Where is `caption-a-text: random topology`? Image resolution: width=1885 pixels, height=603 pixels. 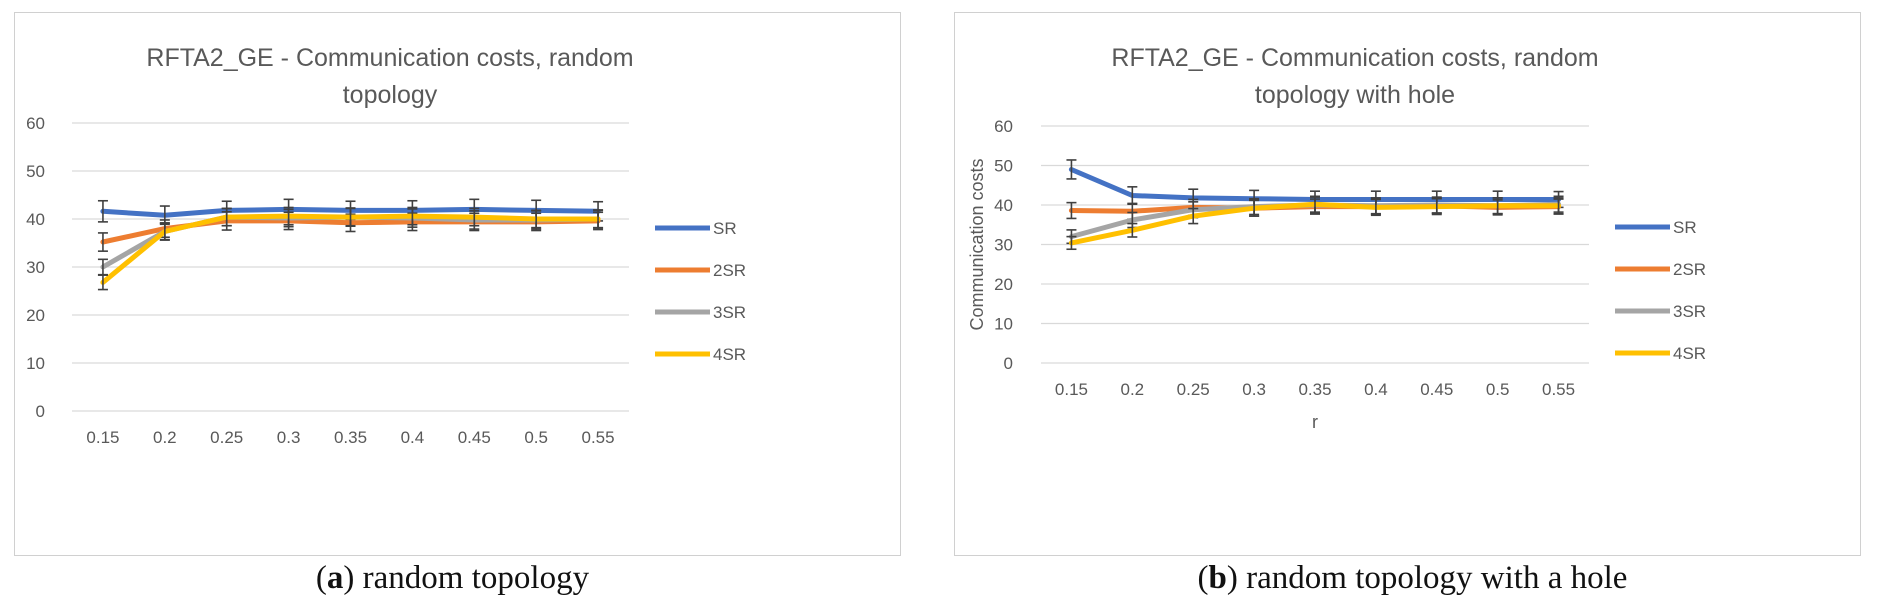
caption-a-text: random topology is located at coordinates (472, 578).